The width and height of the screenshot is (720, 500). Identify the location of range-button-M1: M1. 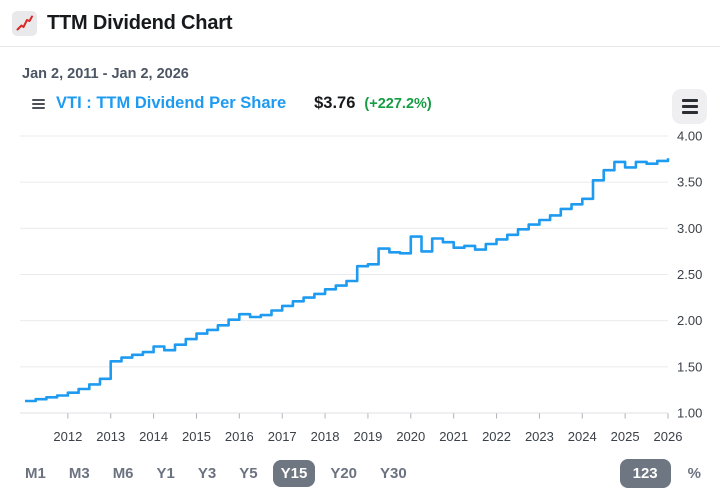
(35, 473).